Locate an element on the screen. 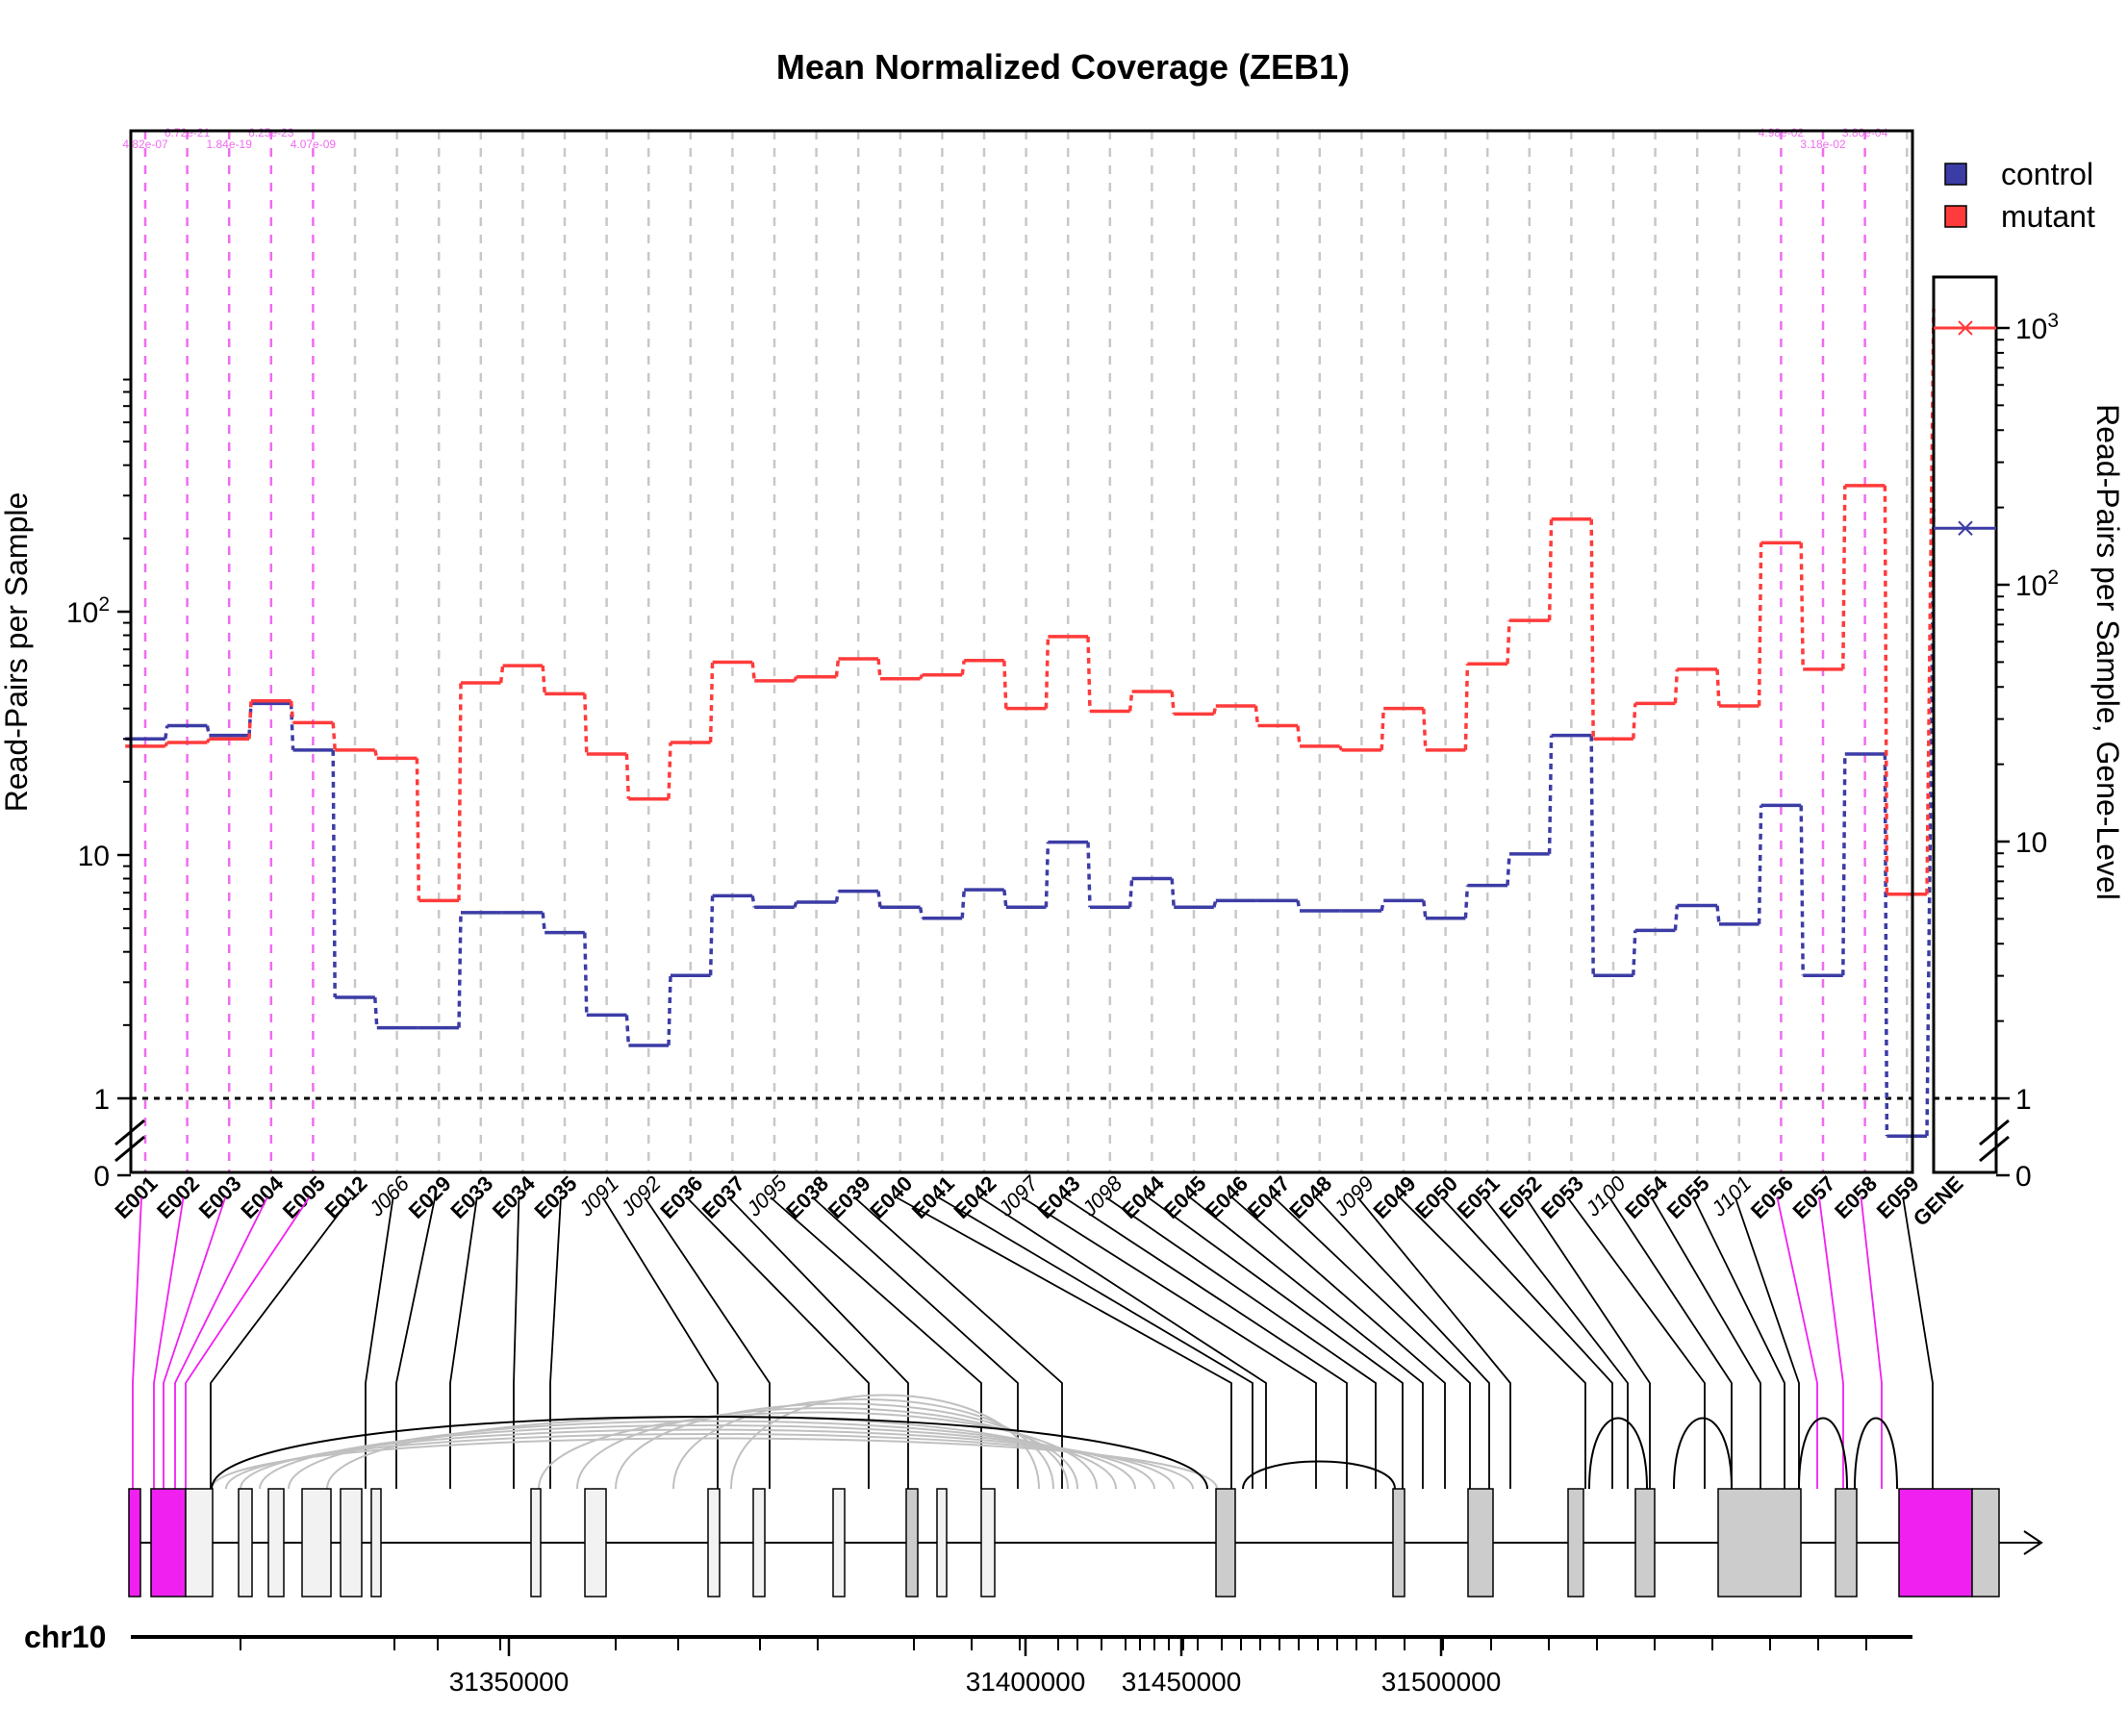 Image resolution: width=2127 pixels, height=1736 pixels. link-control-E034 is located at coordinates (543, 922).